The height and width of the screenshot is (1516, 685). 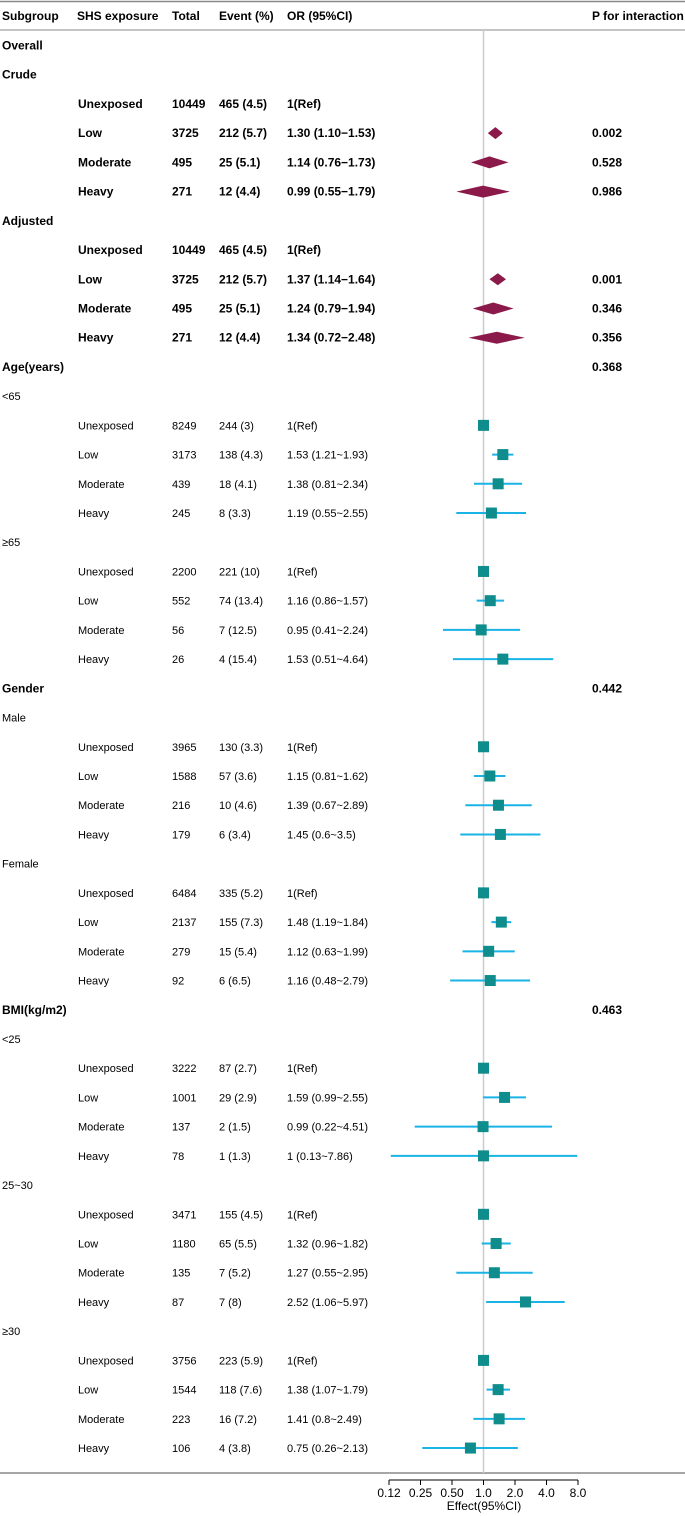 What do you see at coordinates (178, 660) in the screenshot?
I see `total-cell: 26` at bounding box center [178, 660].